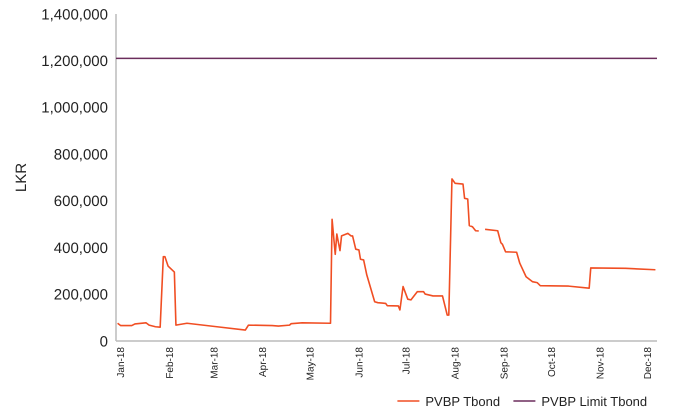  Describe the element at coordinates (81, 155) in the screenshot. I see `y-tick-label: 800,000` at that location.